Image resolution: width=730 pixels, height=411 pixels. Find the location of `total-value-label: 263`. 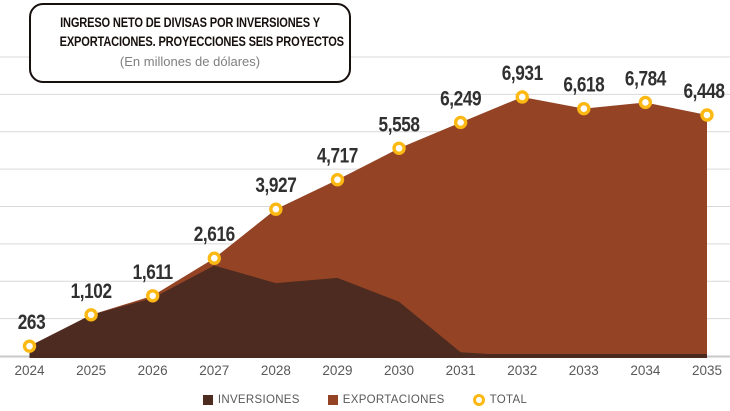

total-value-label: 263 is located at coordinates (31, 323).